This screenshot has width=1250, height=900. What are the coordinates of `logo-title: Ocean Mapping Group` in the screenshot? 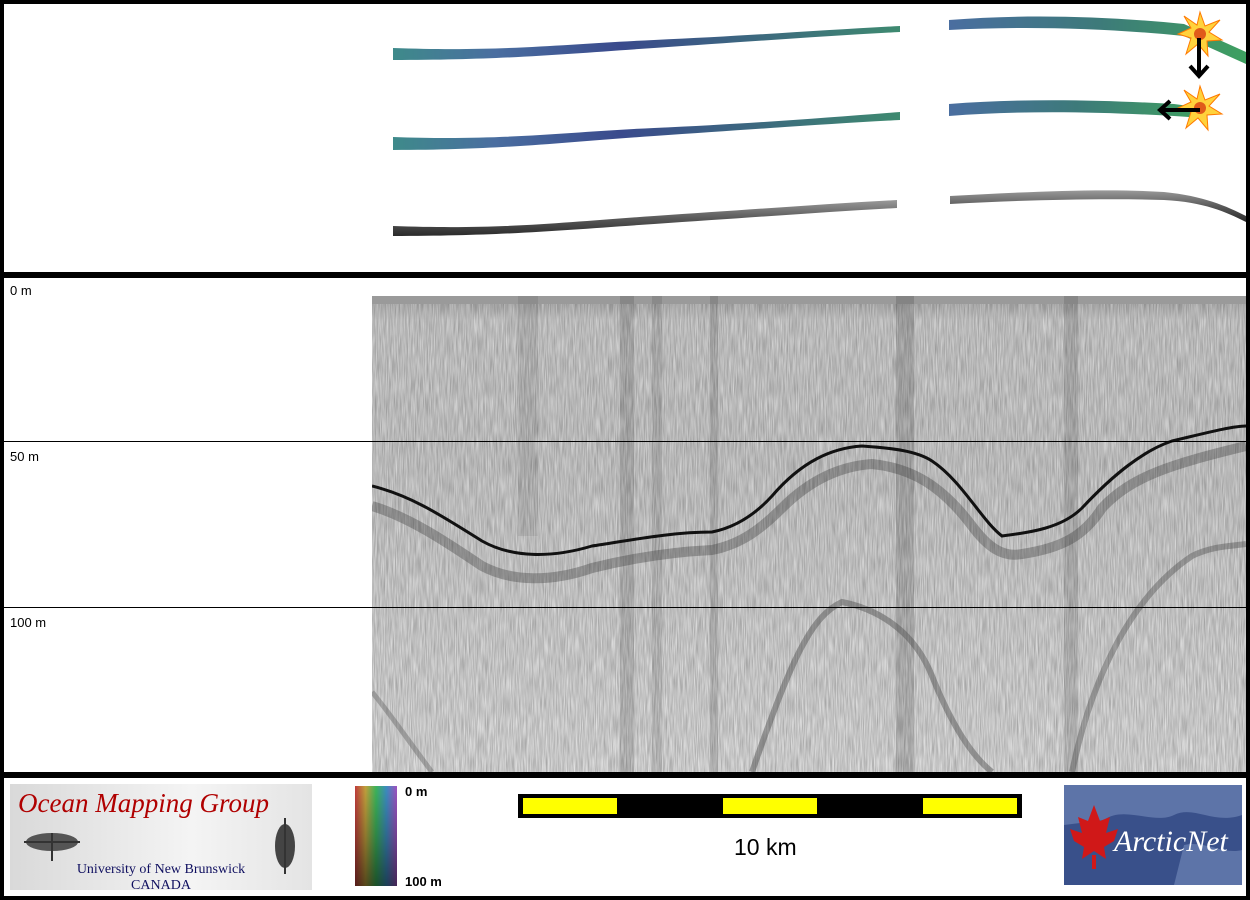 It's located at (143, 803).